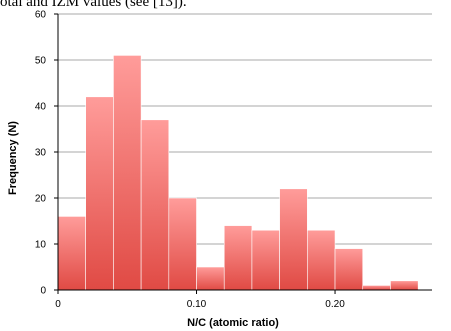  What do you see at coordinates (233, 323) in the screenshot?
I see `x-axis-title: N/C (atomic ratio)` at bounding box center [233, 323].